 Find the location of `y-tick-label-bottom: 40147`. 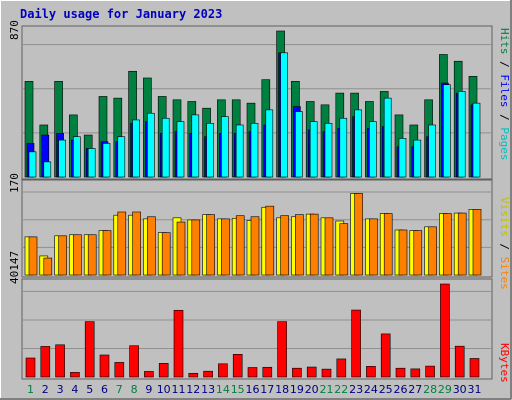

y-tick-label-bottom: 40147 is located at coordinates (14, 267).